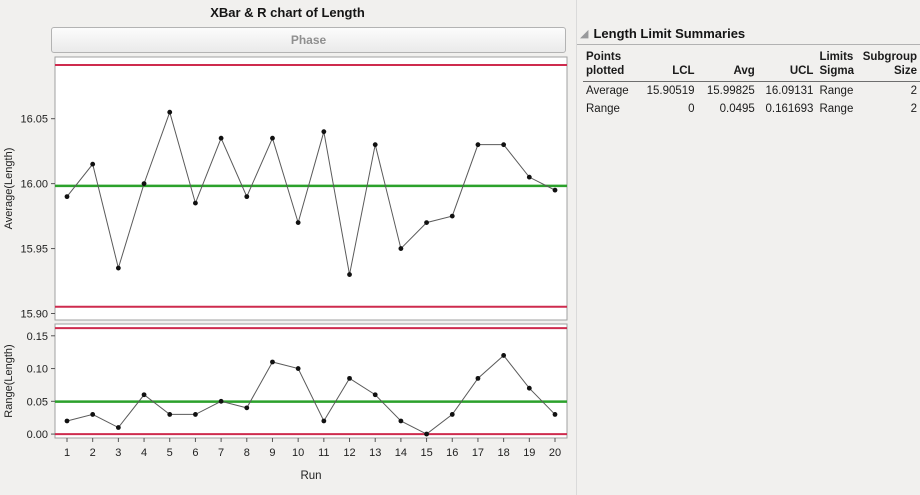  Describe the element at coordinates (670, 90) in the screenshot. I see `cell-lcl: 15.90519` at that location.